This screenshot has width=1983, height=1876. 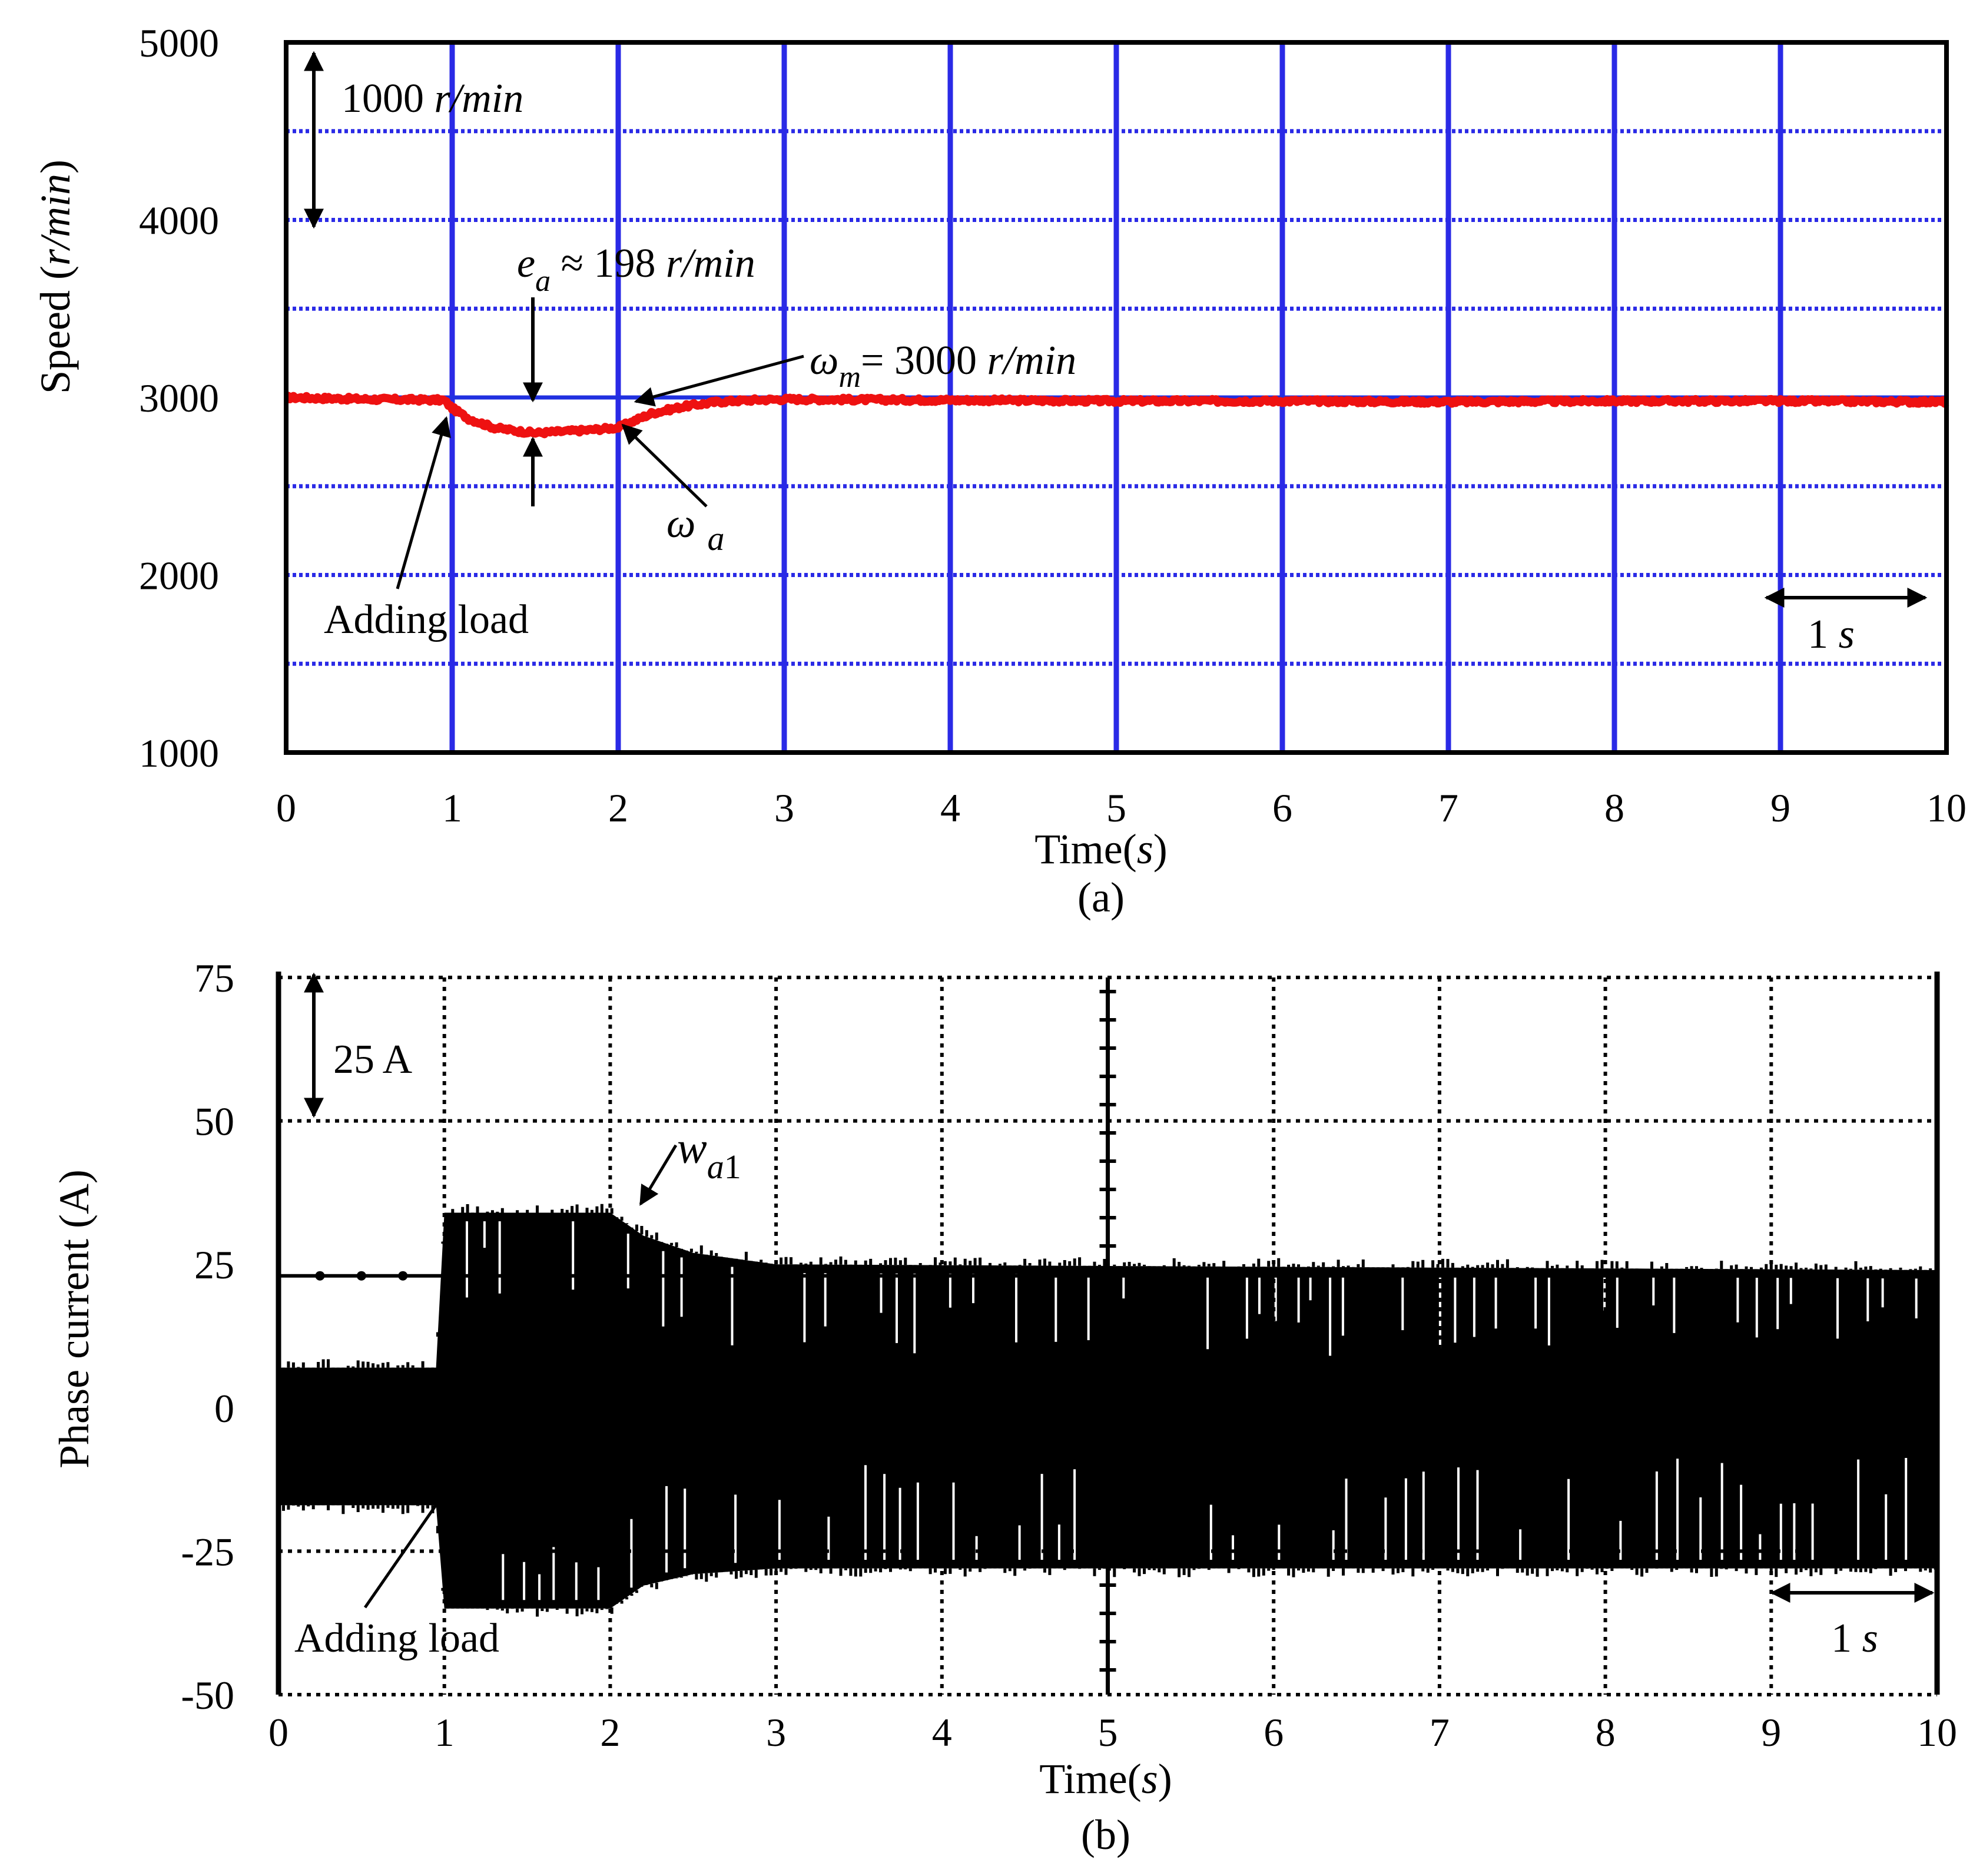 What do you see at coordinates (942, 1733) in the screenshot?
I see `current-x-tick-label: 4` at bounding box center [942, 1733].